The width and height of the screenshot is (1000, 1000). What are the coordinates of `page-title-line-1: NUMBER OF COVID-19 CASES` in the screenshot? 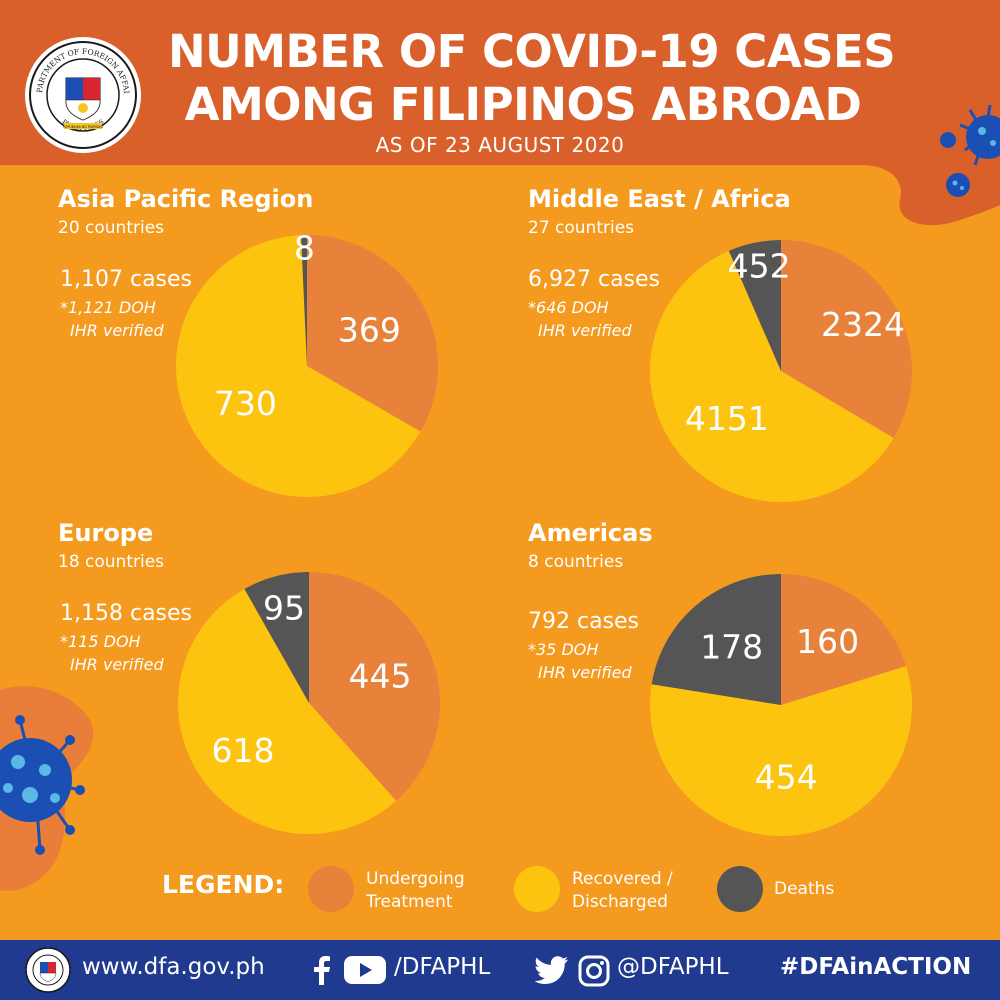 It's located at (532, 51).